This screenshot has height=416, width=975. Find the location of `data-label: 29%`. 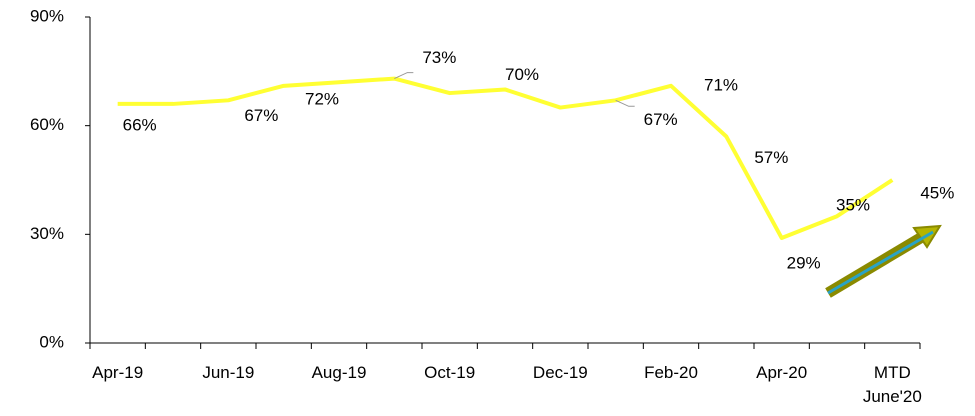

data-label: 29% is located at coordinates (804, 262).